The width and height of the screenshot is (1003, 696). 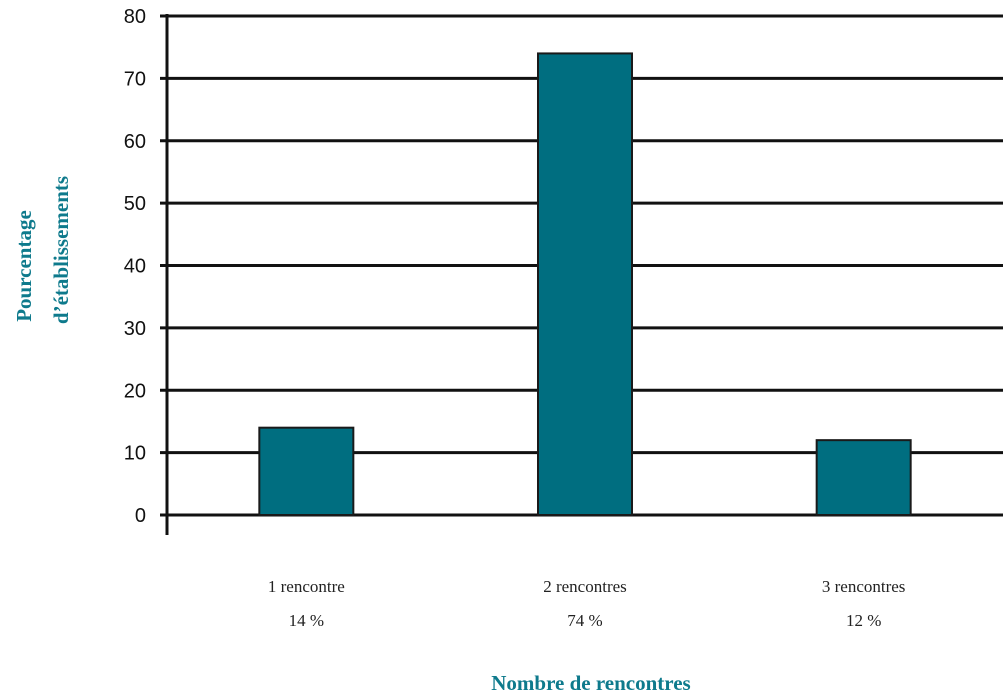 I want to click on bar-value-label: 12 %, so click(x=863, y=620).